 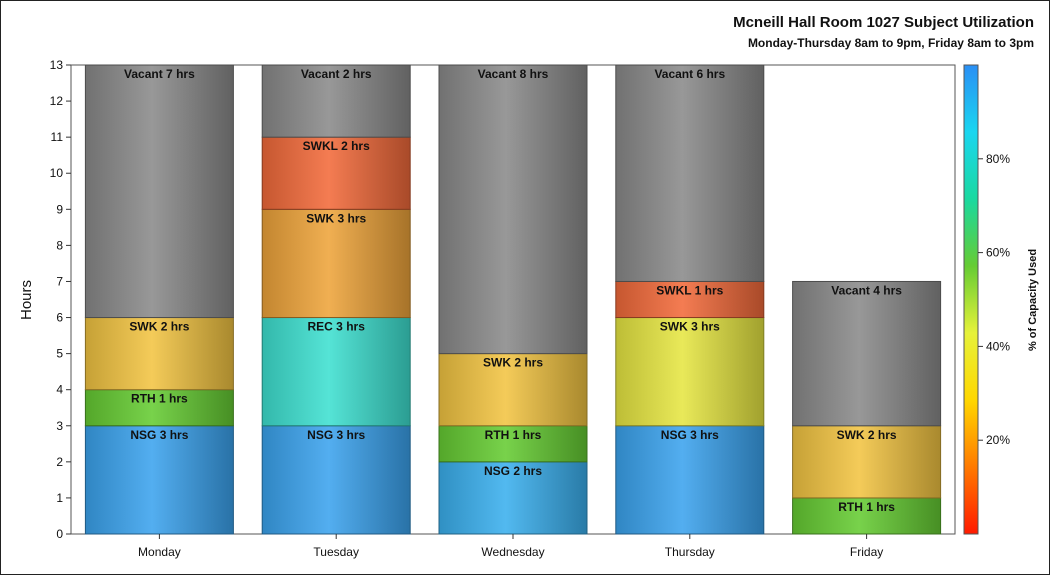 What do you see at coordinates (1033, 300) in the screenshot?
I see `colorbar-label: % of Capacity Used` at bounding box center [1033, 300].